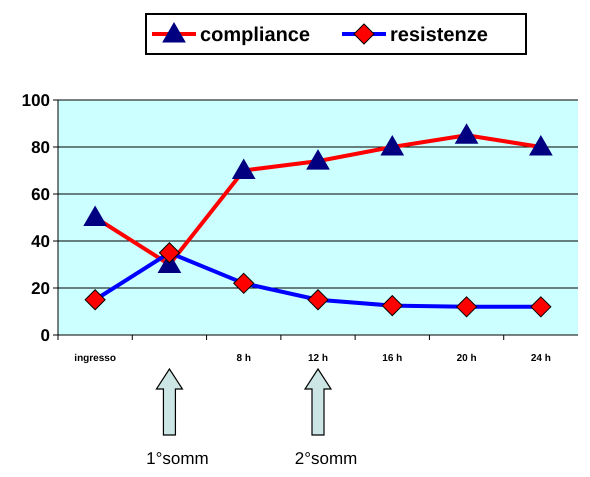  What do you see at coordinates (40, 147) in the screenshot?
I see `y-tick-label: 80` at bounding box center [40, 147].